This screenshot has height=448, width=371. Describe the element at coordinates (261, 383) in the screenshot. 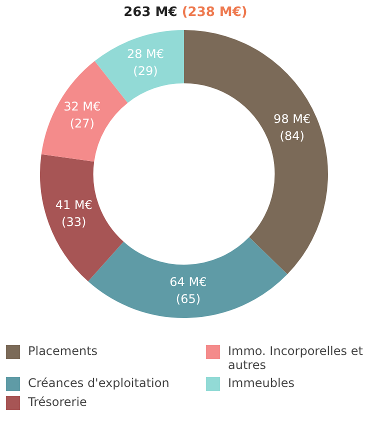

I see `legend-label: Immeubles` at that location.